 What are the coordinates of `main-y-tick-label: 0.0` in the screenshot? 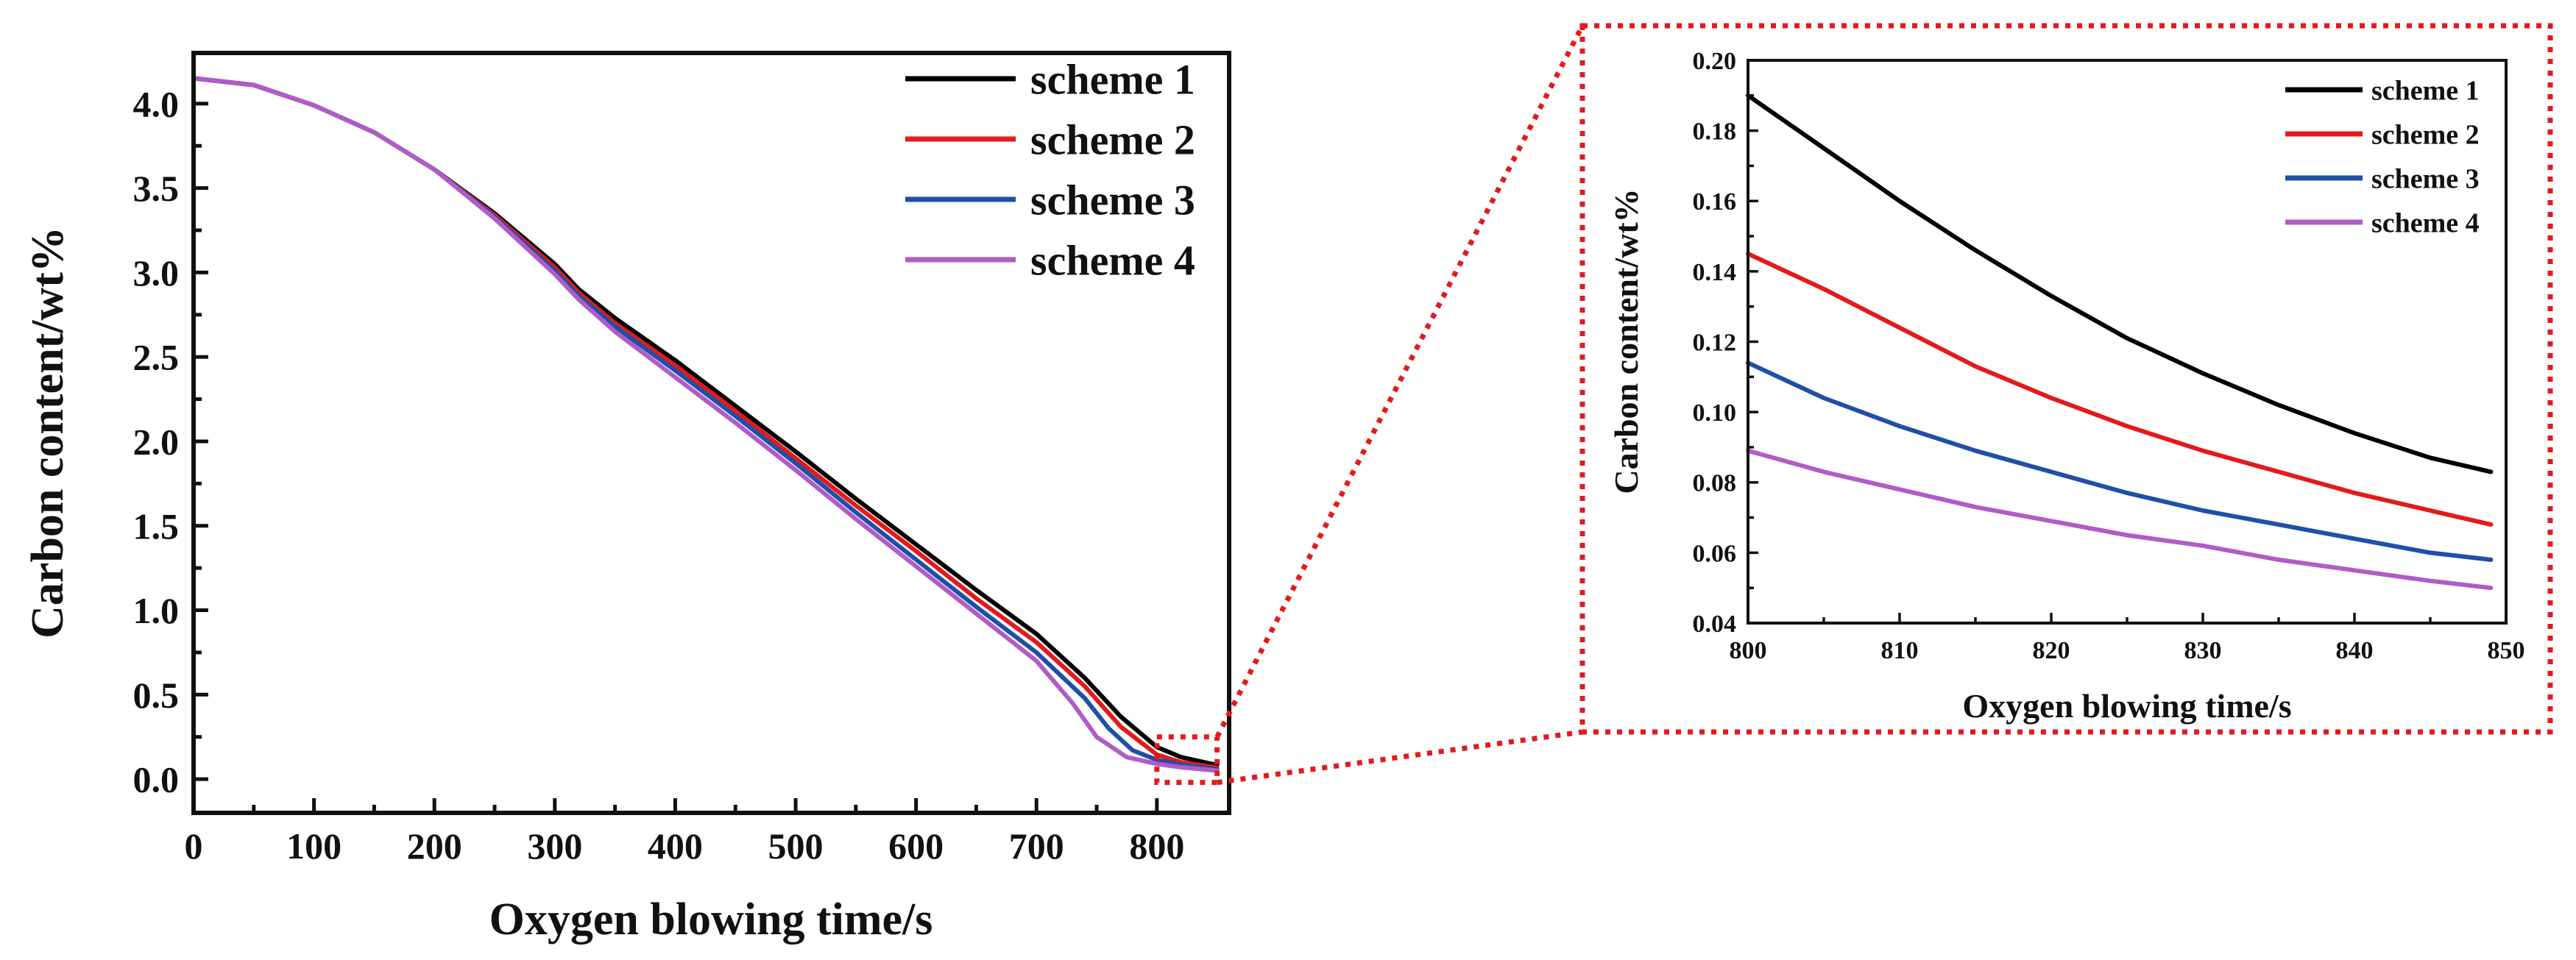 It's located at (156, 779).